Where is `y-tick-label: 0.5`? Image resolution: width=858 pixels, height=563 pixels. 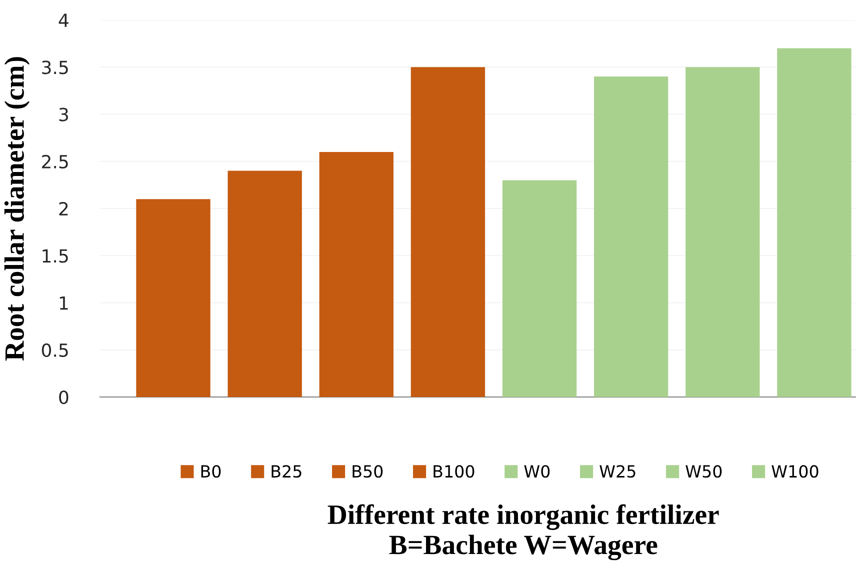
y-tick-label: 0.5 is located at coordinates (55, 350).